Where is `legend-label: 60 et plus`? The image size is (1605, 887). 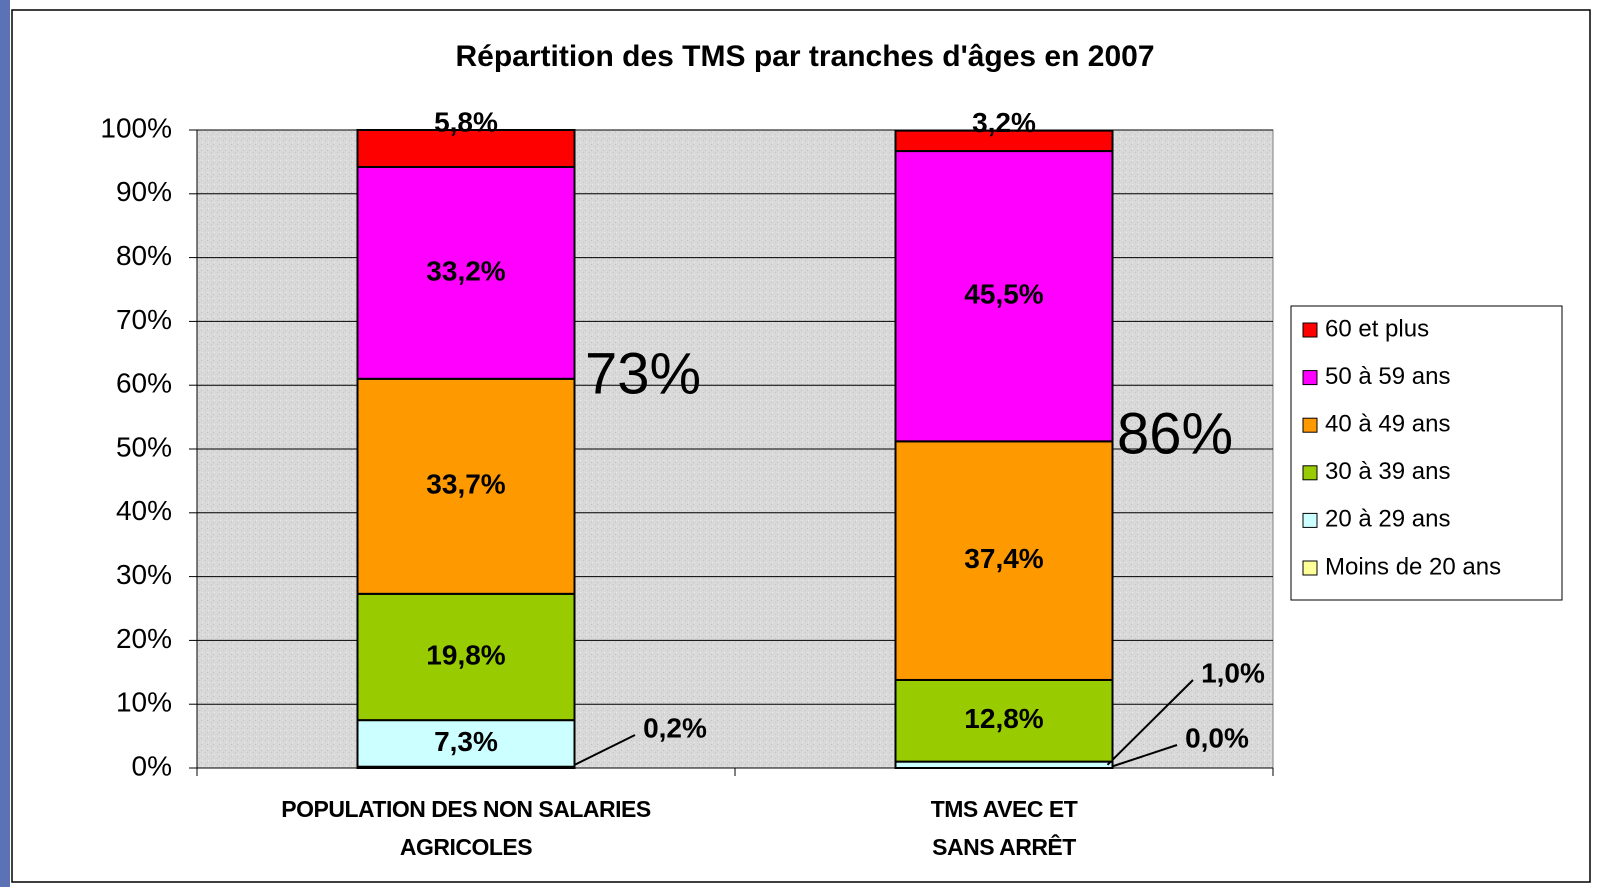
legend-label: 60 et plus is located at coordinates (1377, 328).